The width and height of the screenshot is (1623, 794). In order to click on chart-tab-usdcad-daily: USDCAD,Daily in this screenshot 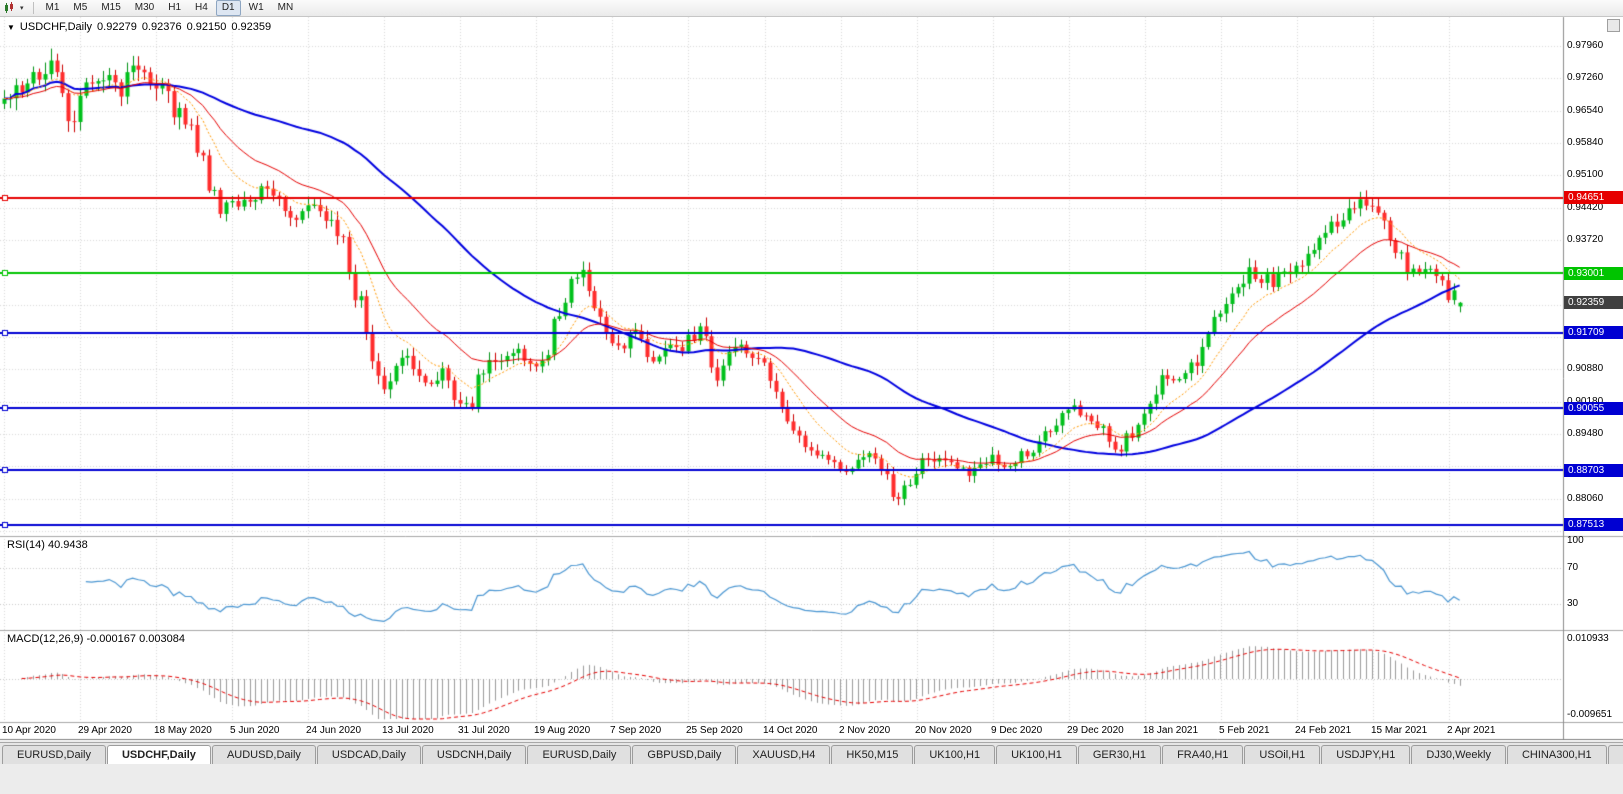, I will do `click(368, 754)`.